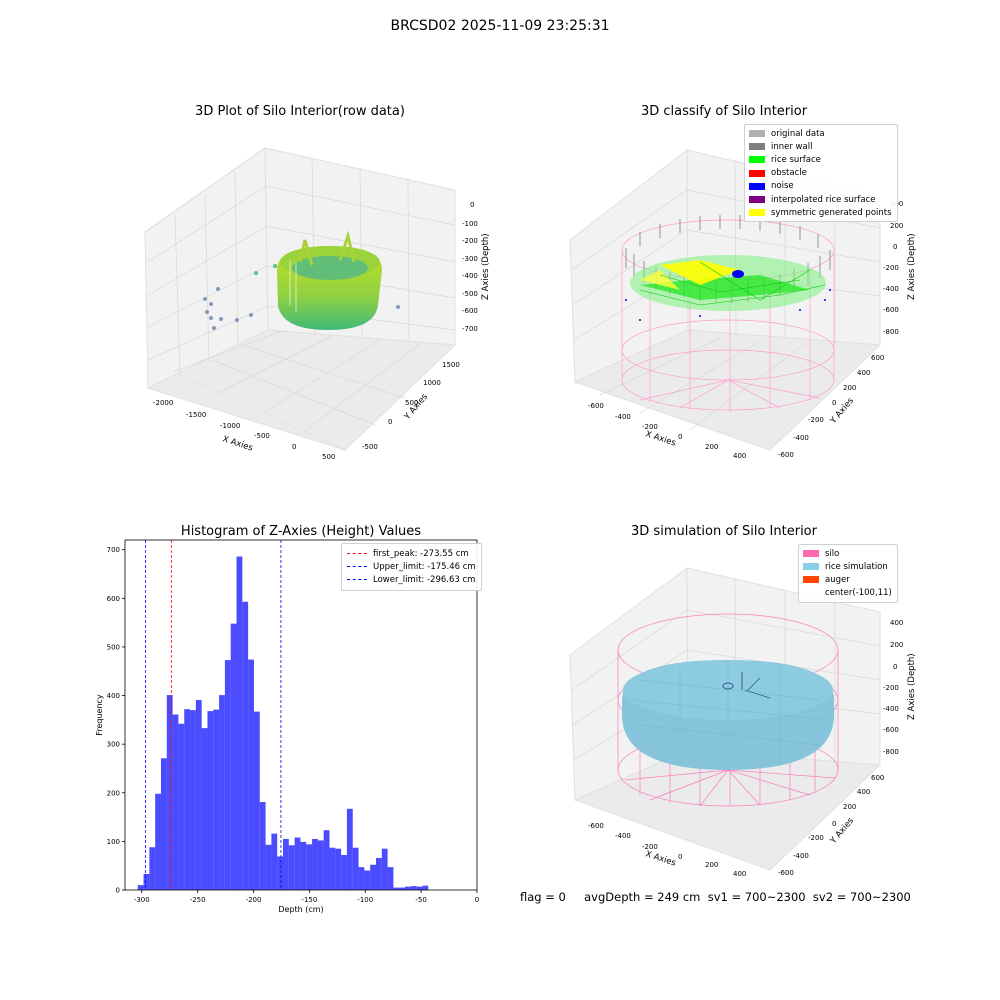 The height and width of the screenshot is (1000, 1000). Describe the element at coordinates (623, 836) in the screenshot. I see `plot4-xtick: -400` at that location.